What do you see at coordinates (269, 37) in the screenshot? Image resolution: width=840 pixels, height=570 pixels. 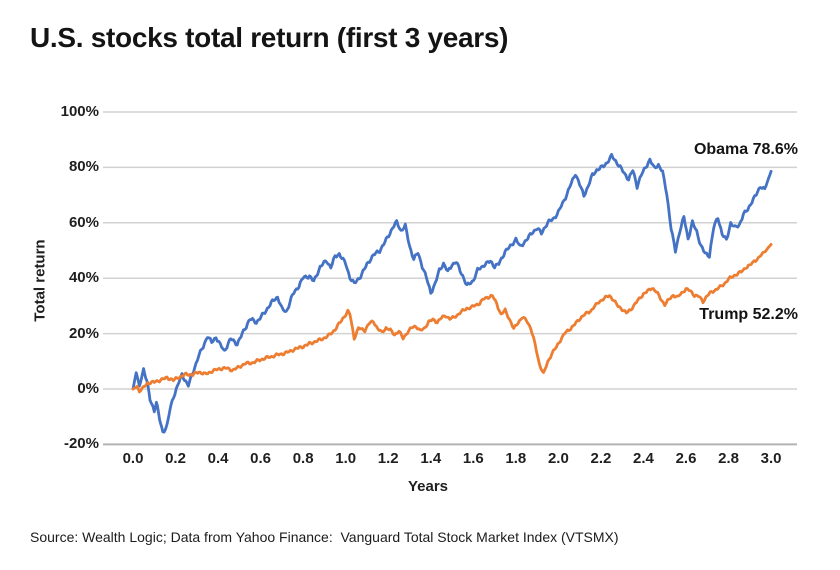 I see `chart-title: U.S. stocks total return (first 3 years)` at bounding box center [269, 37].